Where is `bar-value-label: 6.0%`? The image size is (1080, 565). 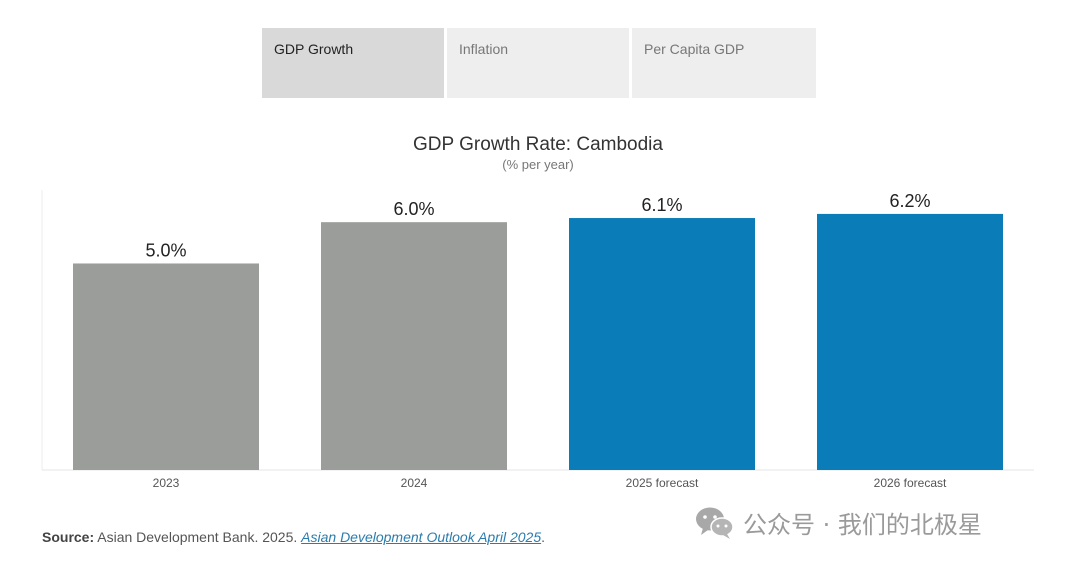
bar-value-label: 6.0% is located at coordinates (413, 209).